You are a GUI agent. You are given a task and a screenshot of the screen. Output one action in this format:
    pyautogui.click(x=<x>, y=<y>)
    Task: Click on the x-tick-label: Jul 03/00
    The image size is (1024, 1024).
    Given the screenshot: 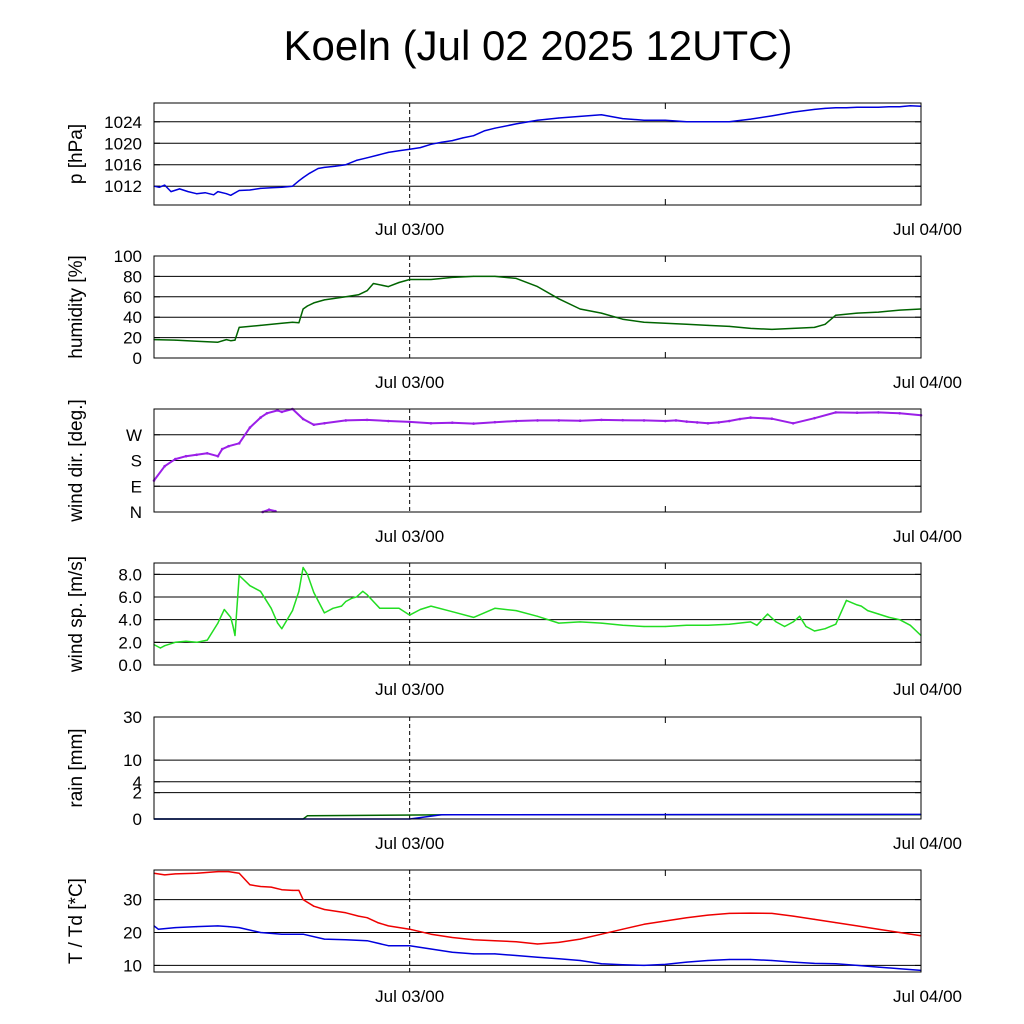 What is the action you would take?
    pyautogui.click(x=409, y=536)
    